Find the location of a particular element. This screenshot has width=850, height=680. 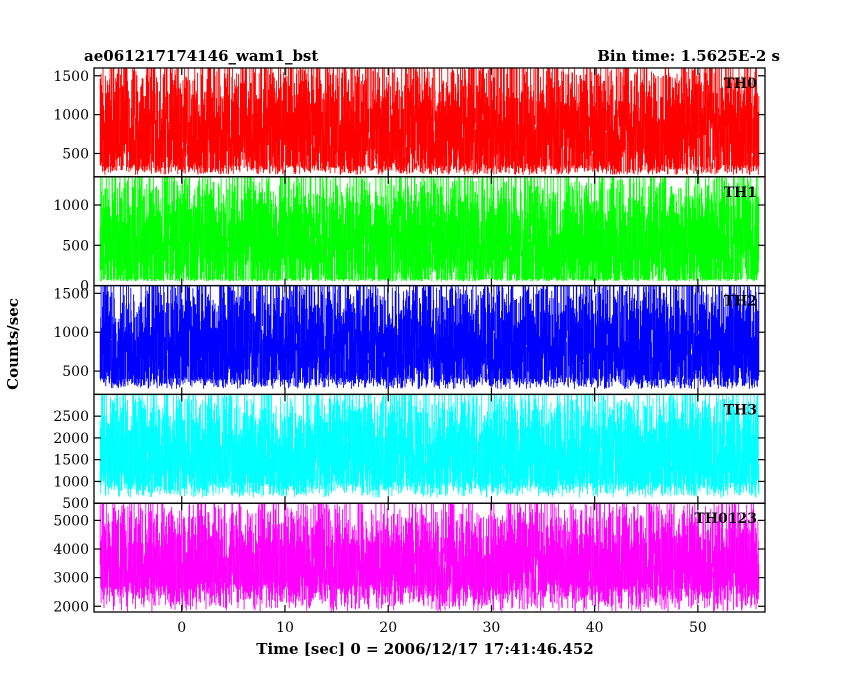

panel-th0123: 2000 3000 4000 5000 TH0123 is located at coordinates (409, 558).